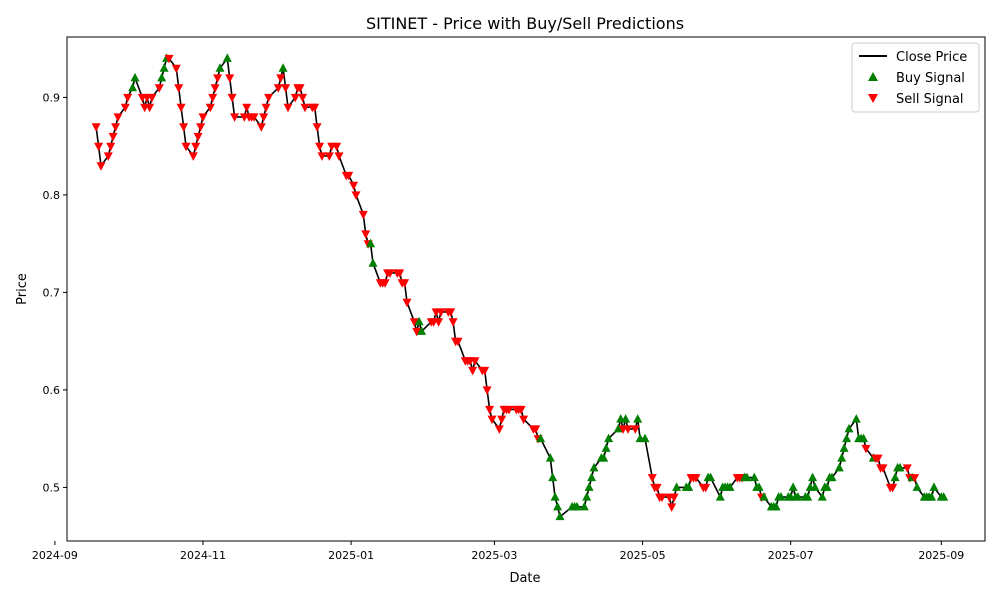  I want to click on legend-close-label: Close Price, so click(931, 57).